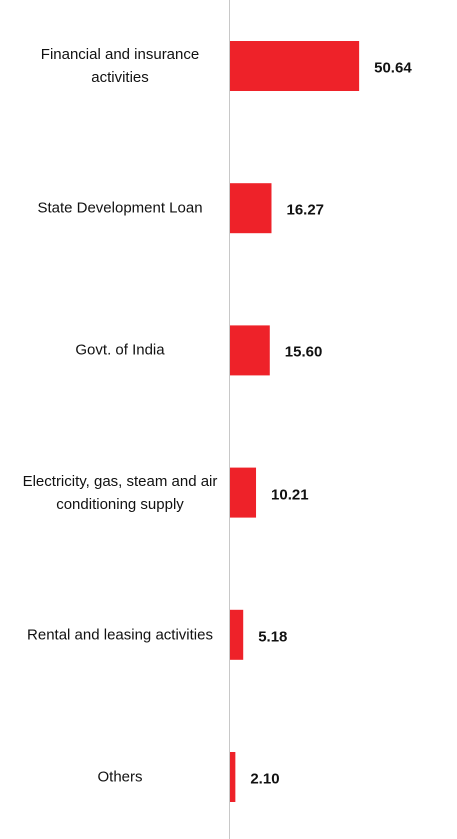 This screenshot has height=839, width=457. Describe the element at coordinates (303, 352) in the screenshot. I see `value-label: 15.60` at that location.